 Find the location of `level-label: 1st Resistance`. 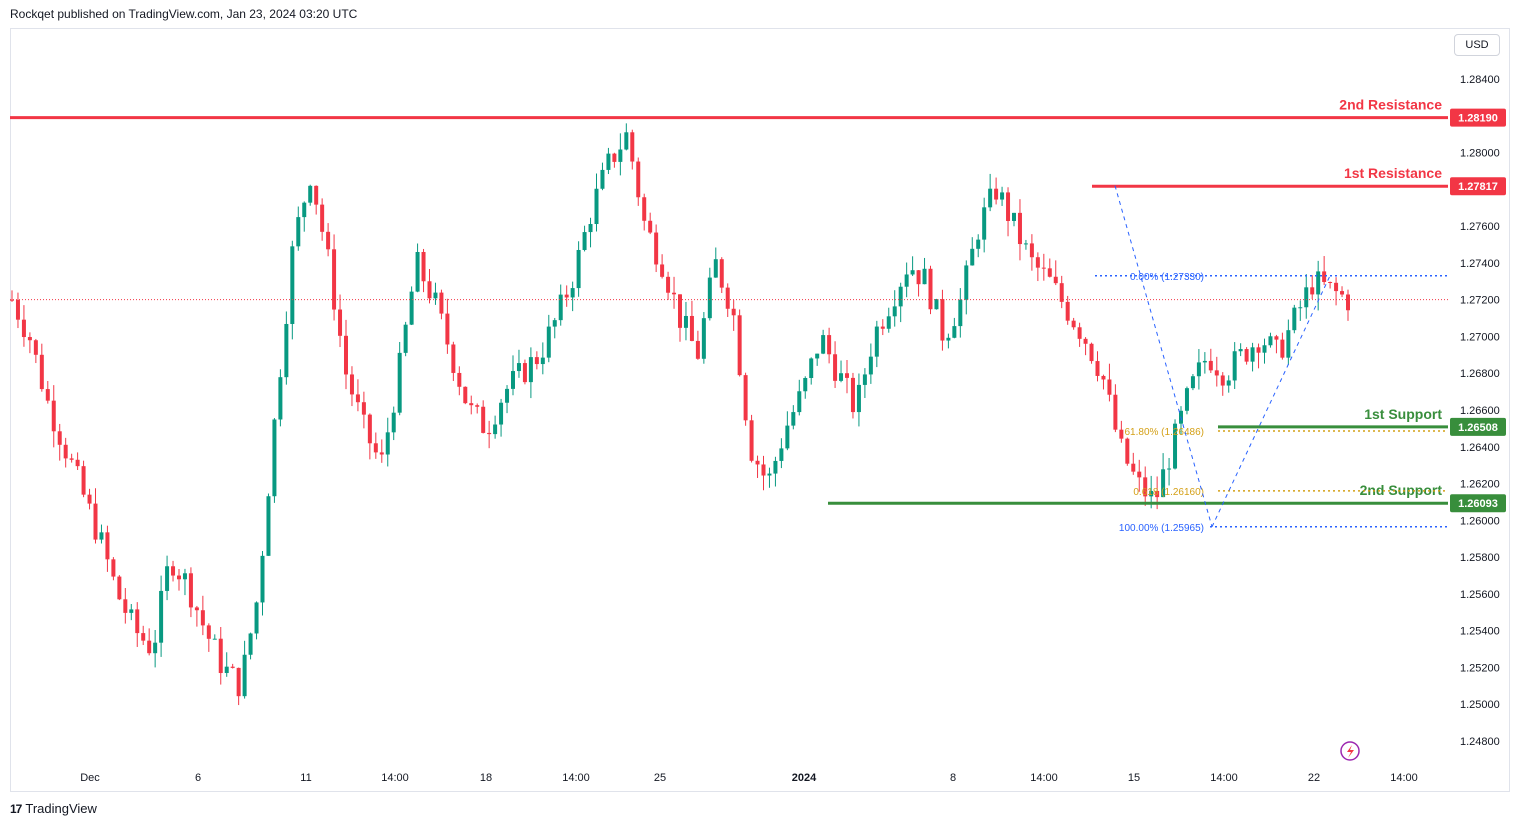

level-label: 1st Resistance is located at coordinates (1393, 173).